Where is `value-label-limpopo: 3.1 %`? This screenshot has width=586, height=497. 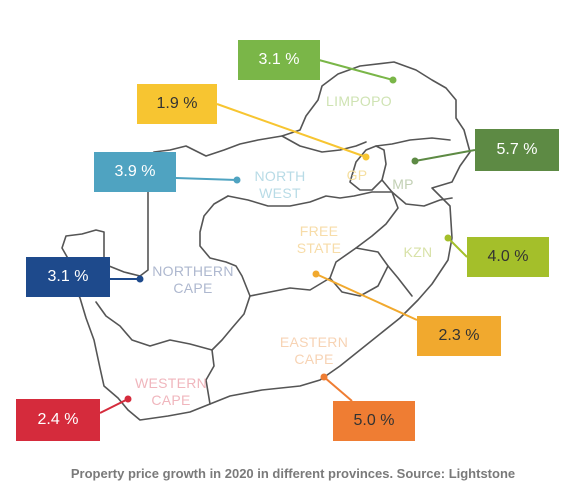
value-label-limpopo: 3.1 % is located at coordinates (279, 59).